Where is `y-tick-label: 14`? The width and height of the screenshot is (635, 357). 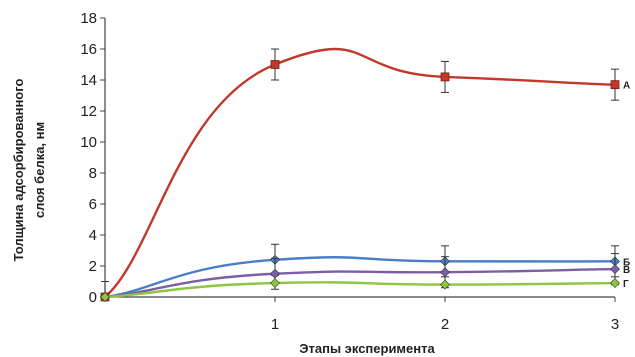
y-tick-label: 14 is located at coordinates (88, 80).